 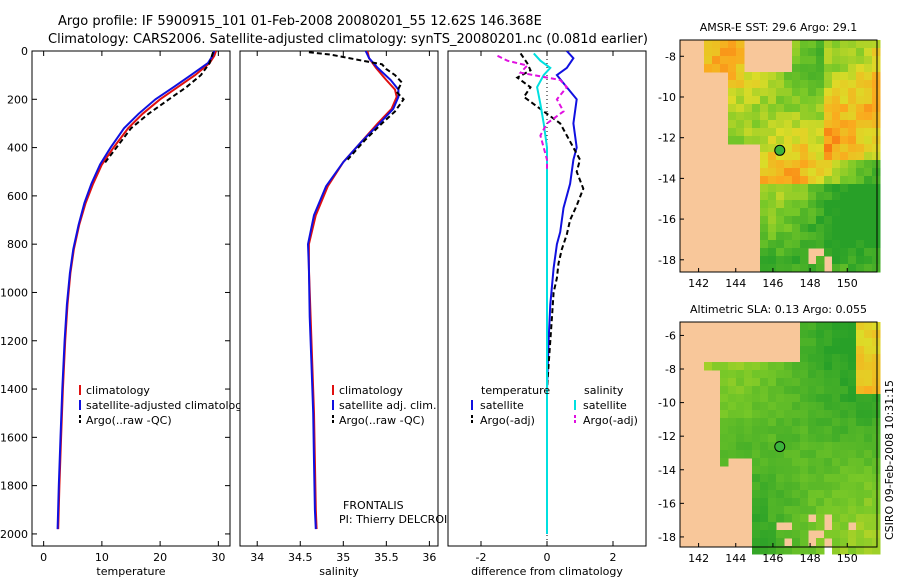 I want to click on y-tick-label: 0, so click(x=24, y=51).